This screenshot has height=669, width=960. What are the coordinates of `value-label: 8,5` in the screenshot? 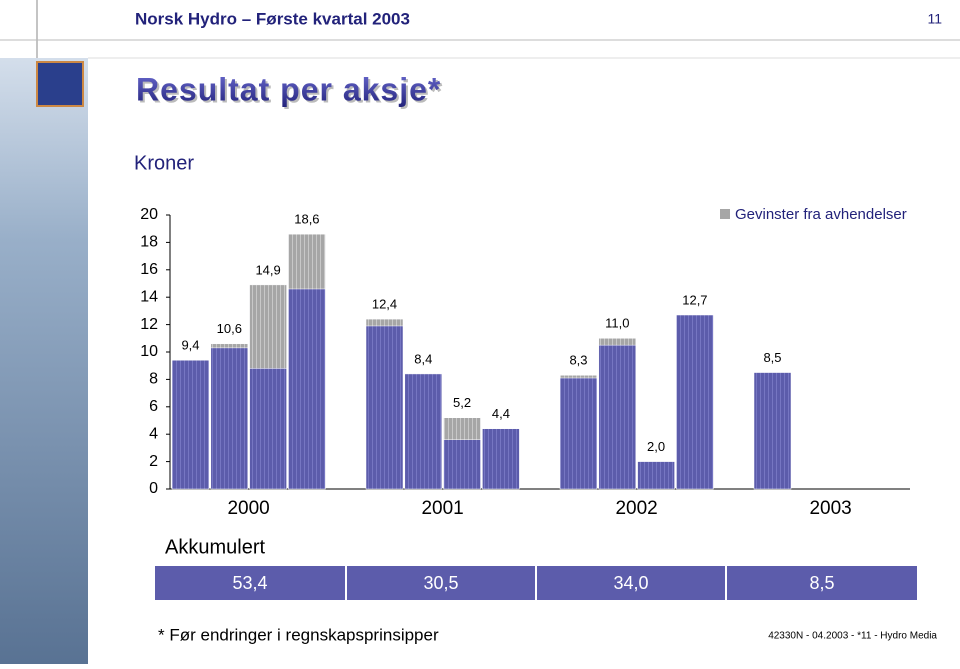 It's located at (772, 357).